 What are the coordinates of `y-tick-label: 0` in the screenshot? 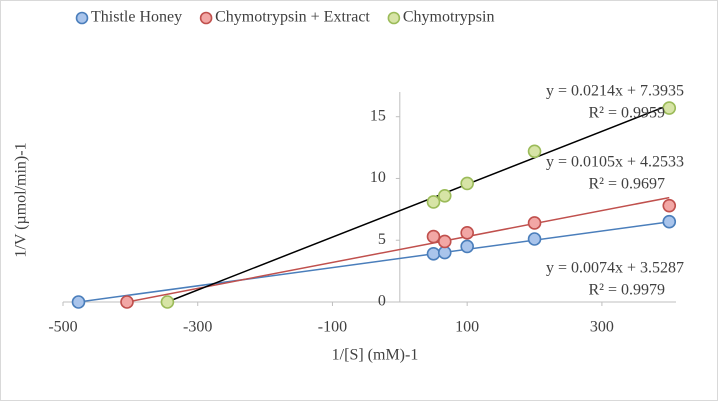 It's located at (382, 301).